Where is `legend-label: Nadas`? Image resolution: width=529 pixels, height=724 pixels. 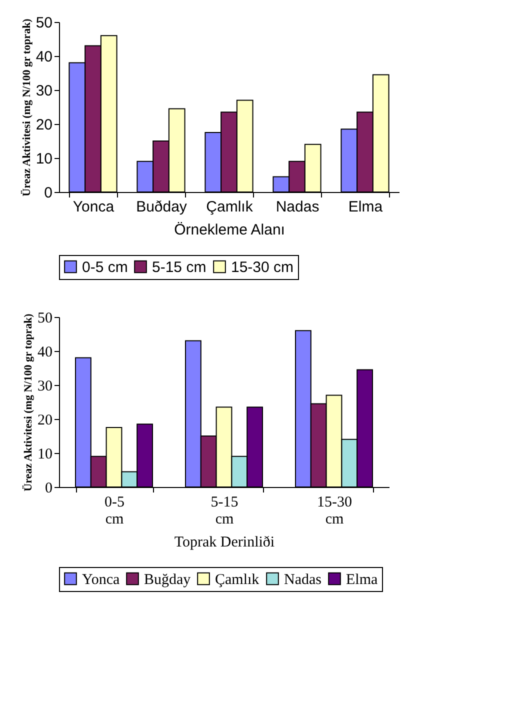 legend-label: Nadas is located at coordinates (303, 580).